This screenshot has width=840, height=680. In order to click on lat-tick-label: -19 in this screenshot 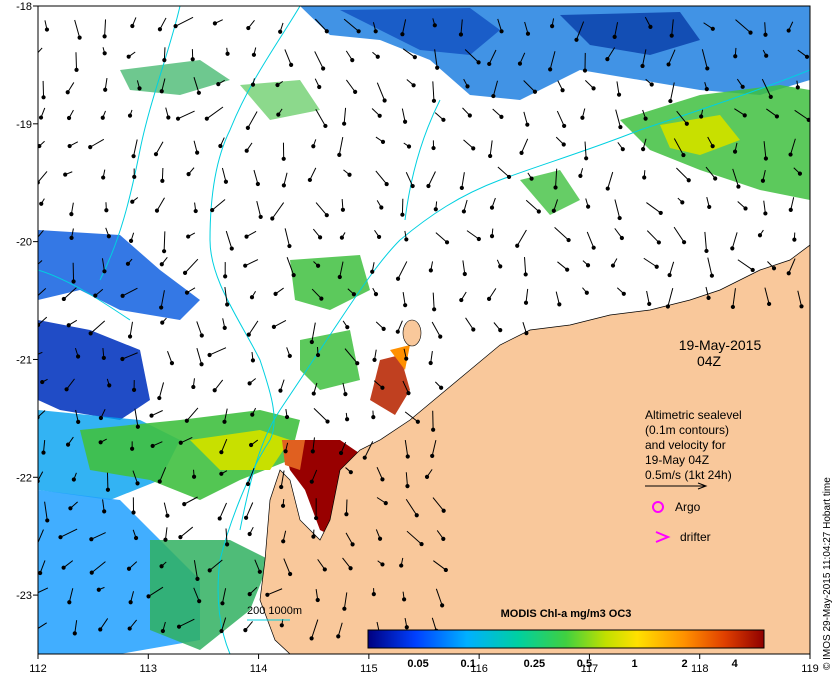, I will do `click(24, 125)`.